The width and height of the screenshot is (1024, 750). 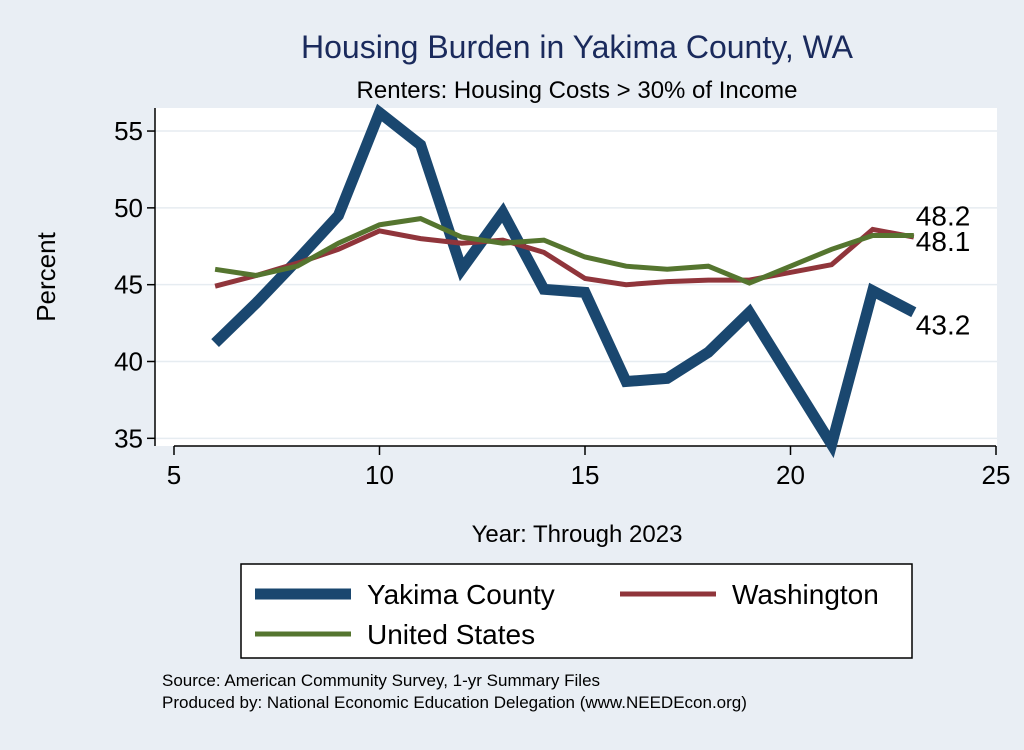 I want to click on y-tick-label: 35, so click(x=128, y=438).